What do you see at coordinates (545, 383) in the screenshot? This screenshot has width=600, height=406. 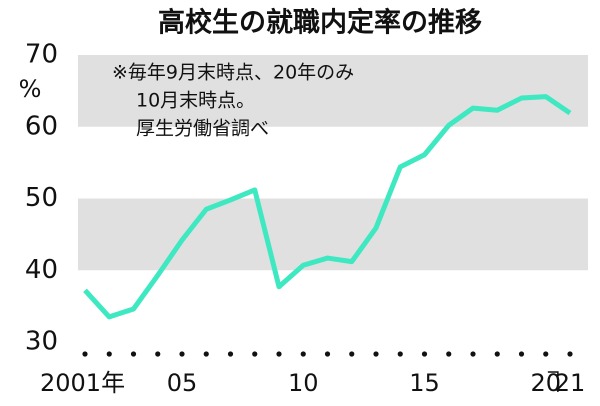 I see `x-tick-label: 20` at bounding box center [545, 383].